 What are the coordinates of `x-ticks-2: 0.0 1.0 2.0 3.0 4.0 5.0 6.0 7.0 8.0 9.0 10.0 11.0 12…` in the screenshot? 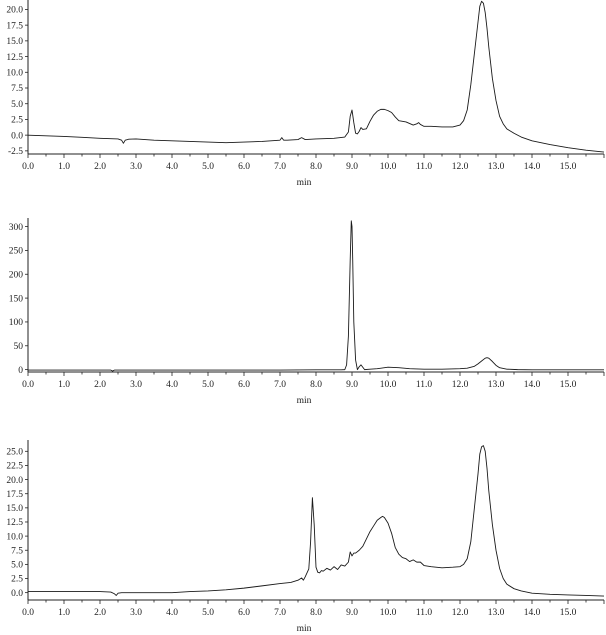 It's located at (313, 381).